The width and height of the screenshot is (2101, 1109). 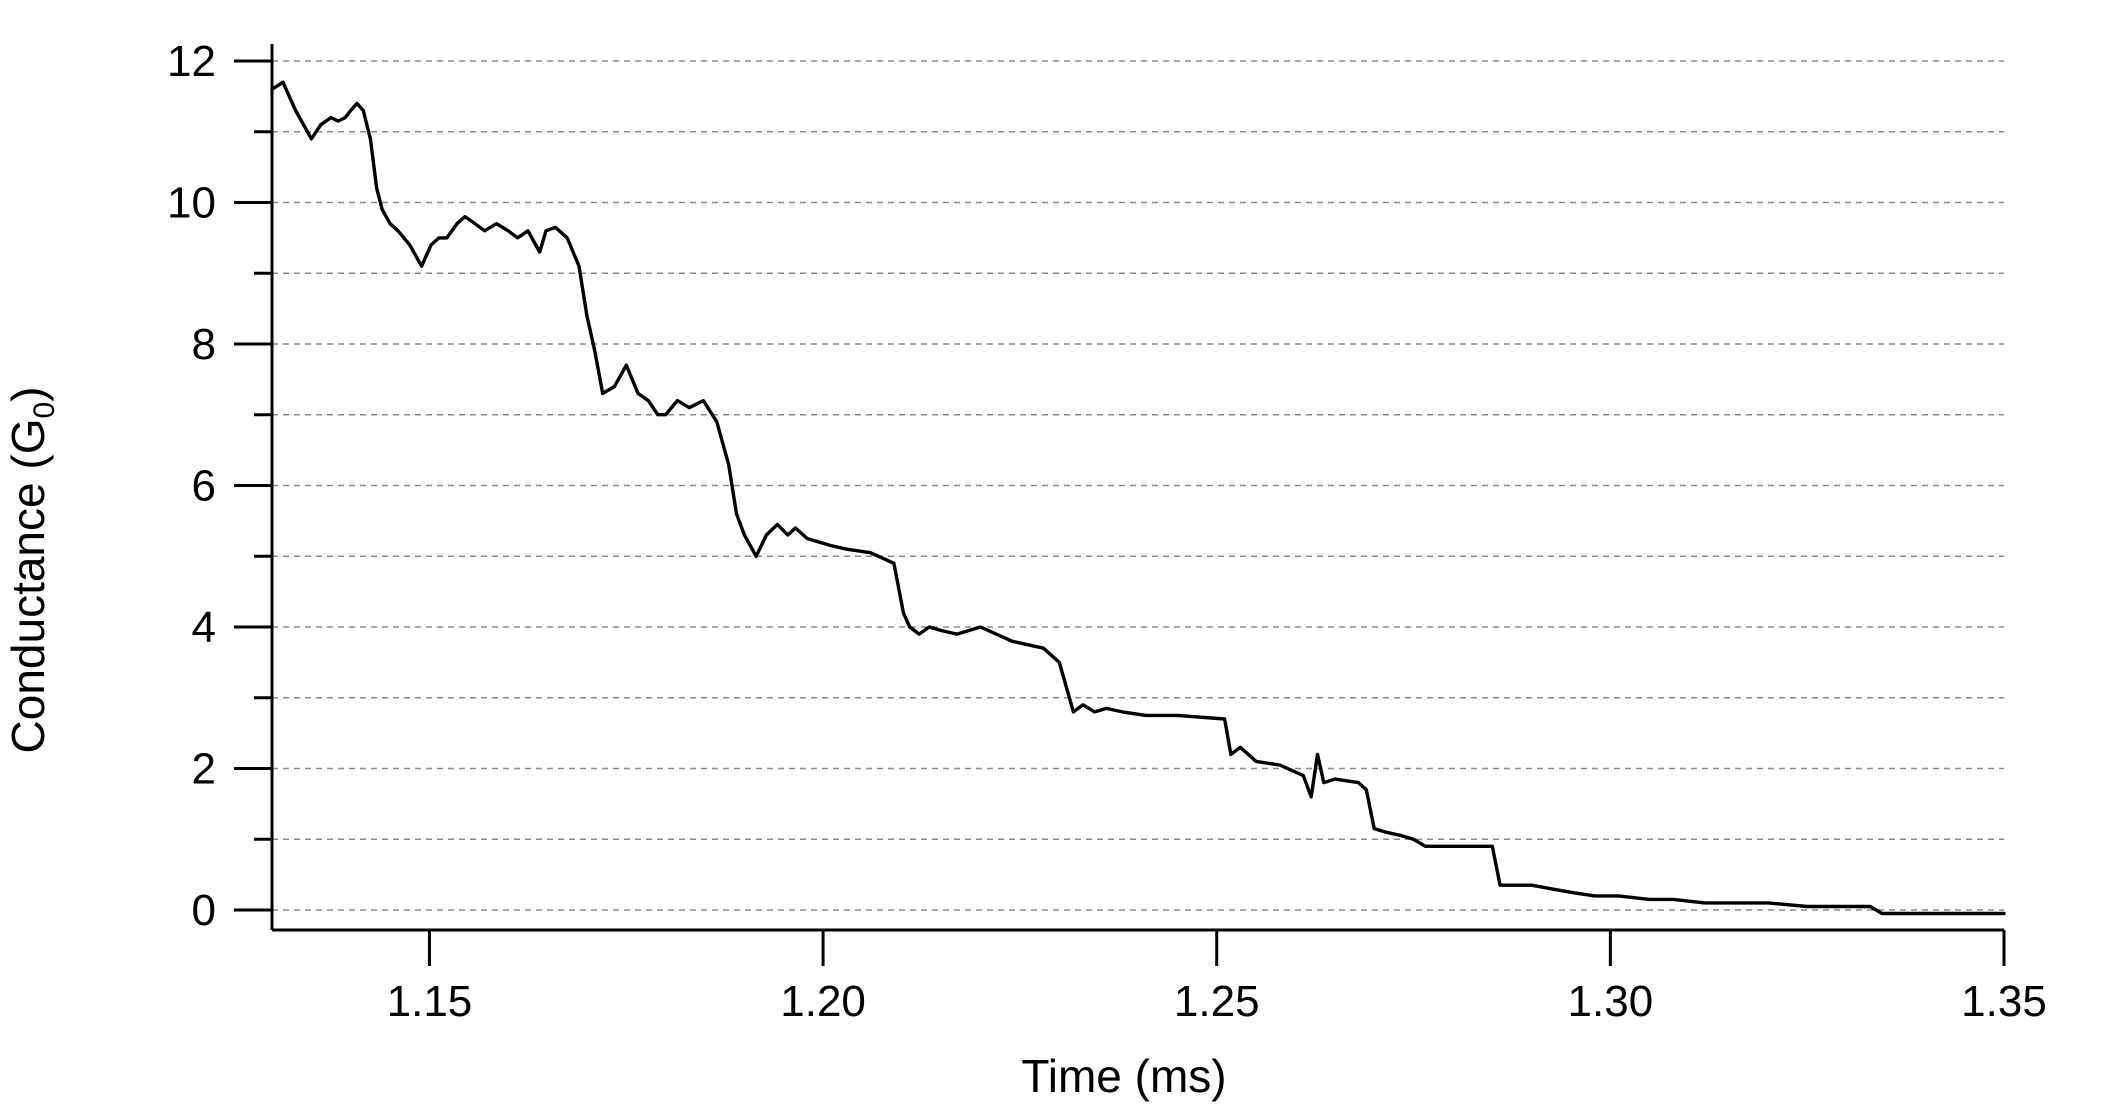 I want to click on y-tick-label: 0, so click(x=204, y=910).